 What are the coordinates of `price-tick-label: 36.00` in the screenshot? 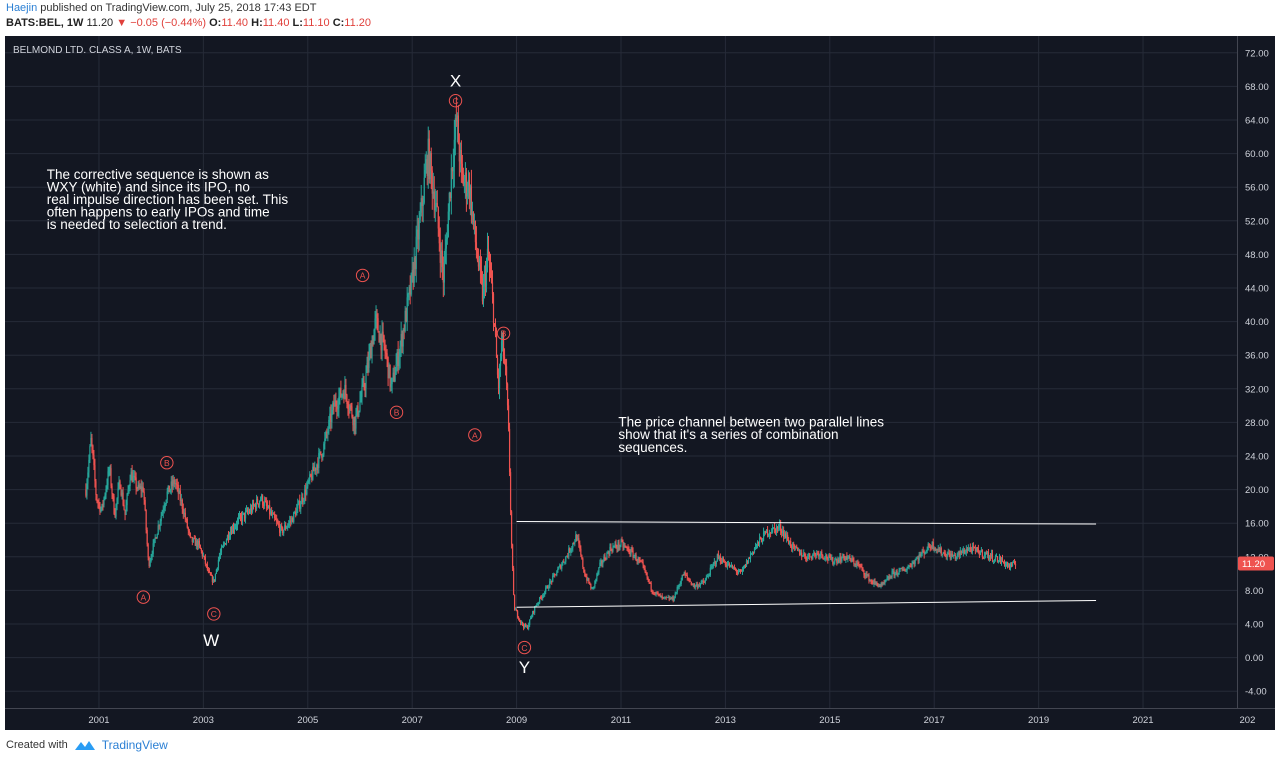 It's located at (1257, 356).